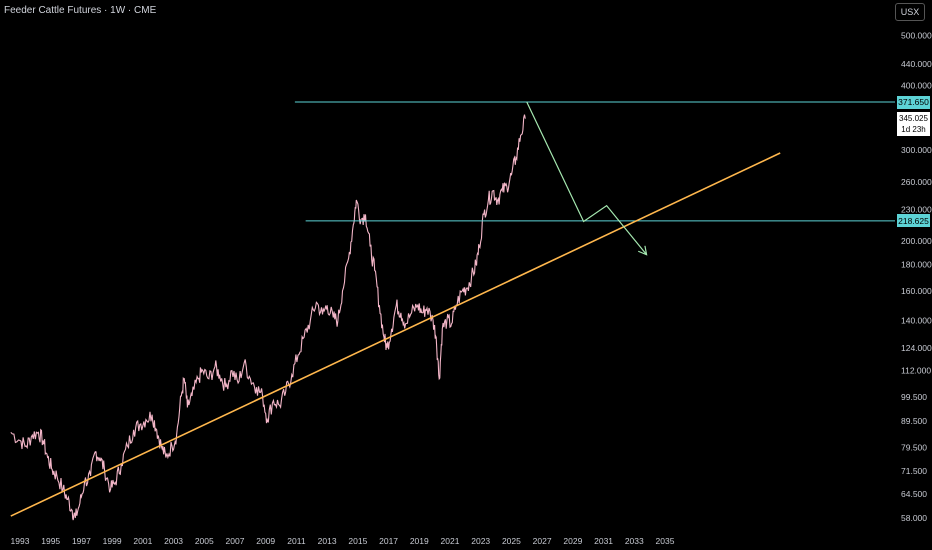 The height and width of the screenshot is (550, 932). I want to click on x-tick-label: 2035, so click(665, 541).